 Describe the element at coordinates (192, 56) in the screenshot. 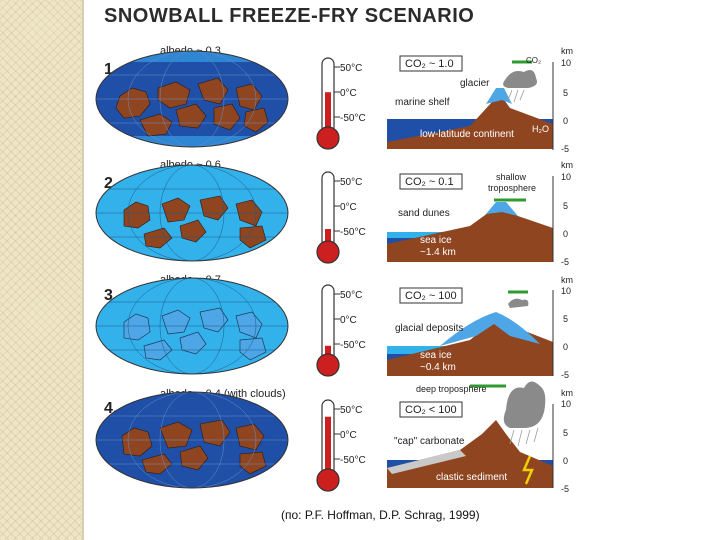

I see `north-polar-water` at that location.